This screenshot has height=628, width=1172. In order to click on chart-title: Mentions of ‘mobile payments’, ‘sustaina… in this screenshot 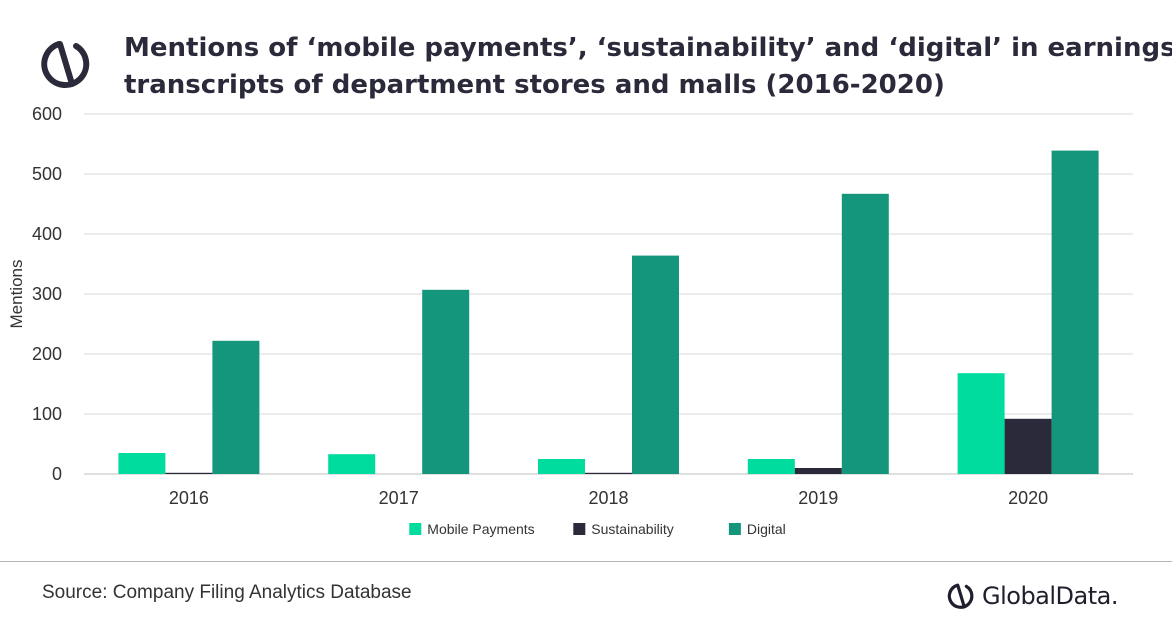, I will do `click(648, 67)`.